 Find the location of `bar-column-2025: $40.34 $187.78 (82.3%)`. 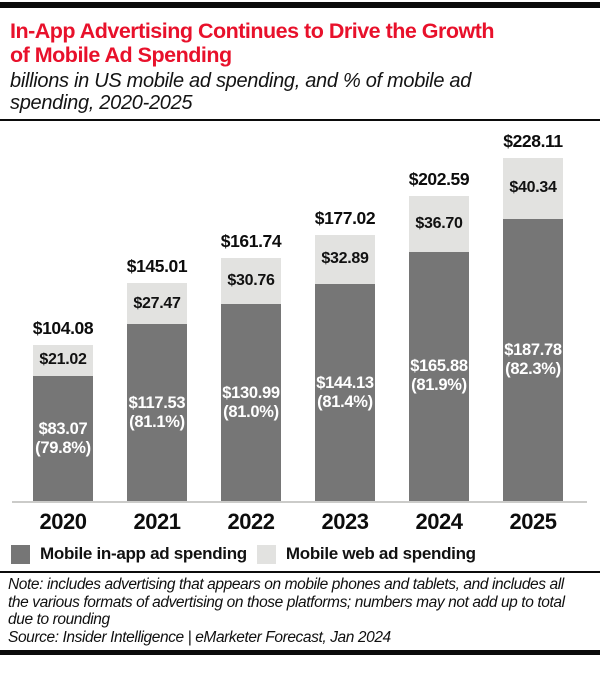

bar-column-2025: $40.34 $187.78 (82.3%) is located at coordinates (533, 329).